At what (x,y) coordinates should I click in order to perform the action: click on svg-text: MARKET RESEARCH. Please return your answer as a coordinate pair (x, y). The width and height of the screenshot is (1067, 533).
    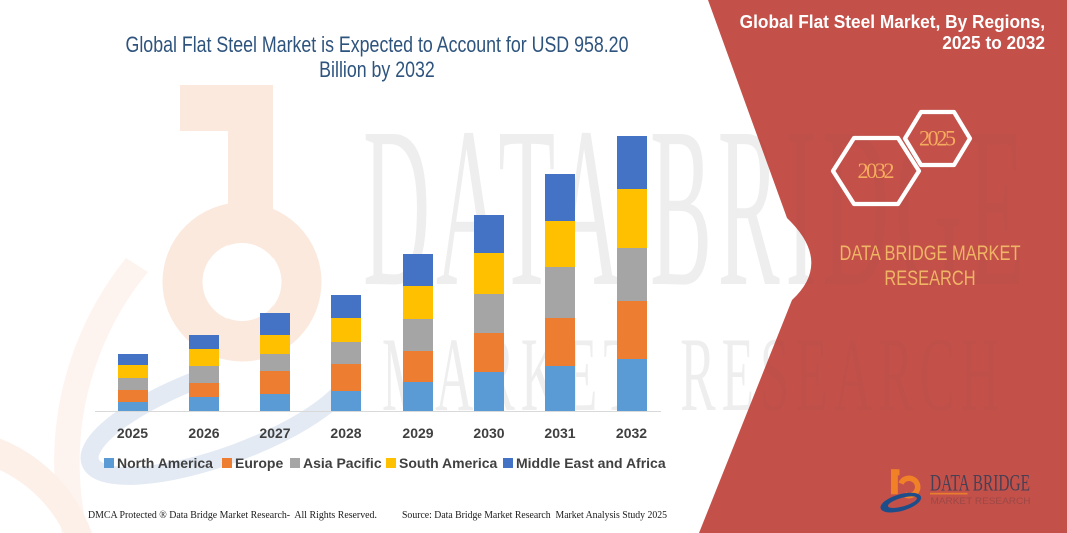
    Looking at the image, I should click on (981, 501).